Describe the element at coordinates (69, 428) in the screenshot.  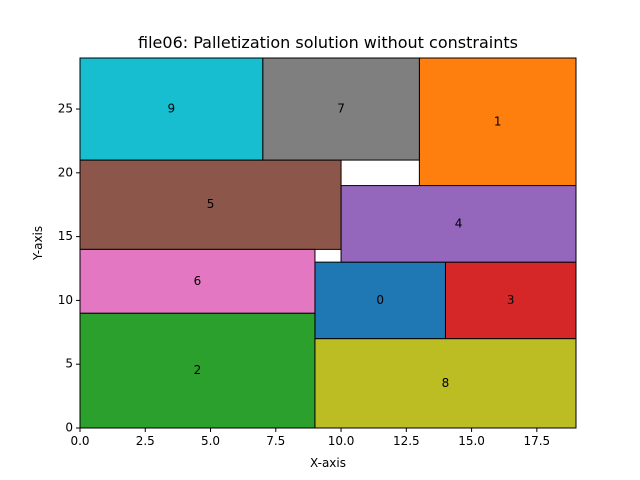
I see `y-tick-label: 0` at that location.